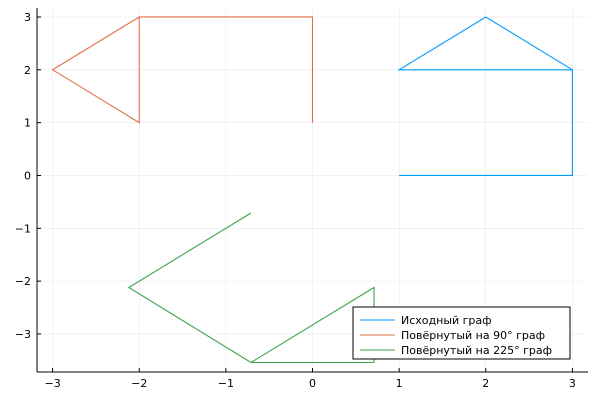 This screenshot has width=600, height=400. I want to click on y-tick-label: 2, so click(27, 70).